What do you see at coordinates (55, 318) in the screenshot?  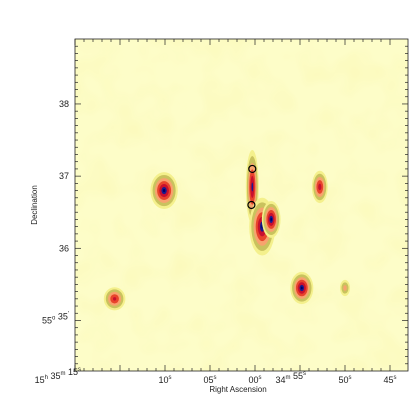 I see `y-tick-label: 55o 35'` at bounding box center [55, 318].